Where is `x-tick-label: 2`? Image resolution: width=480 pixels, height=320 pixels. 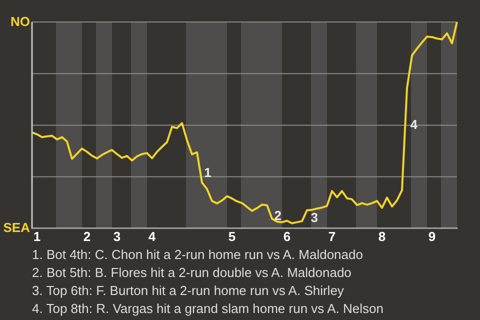 x-tick-label: 2 is located at coordinates (87, 236).